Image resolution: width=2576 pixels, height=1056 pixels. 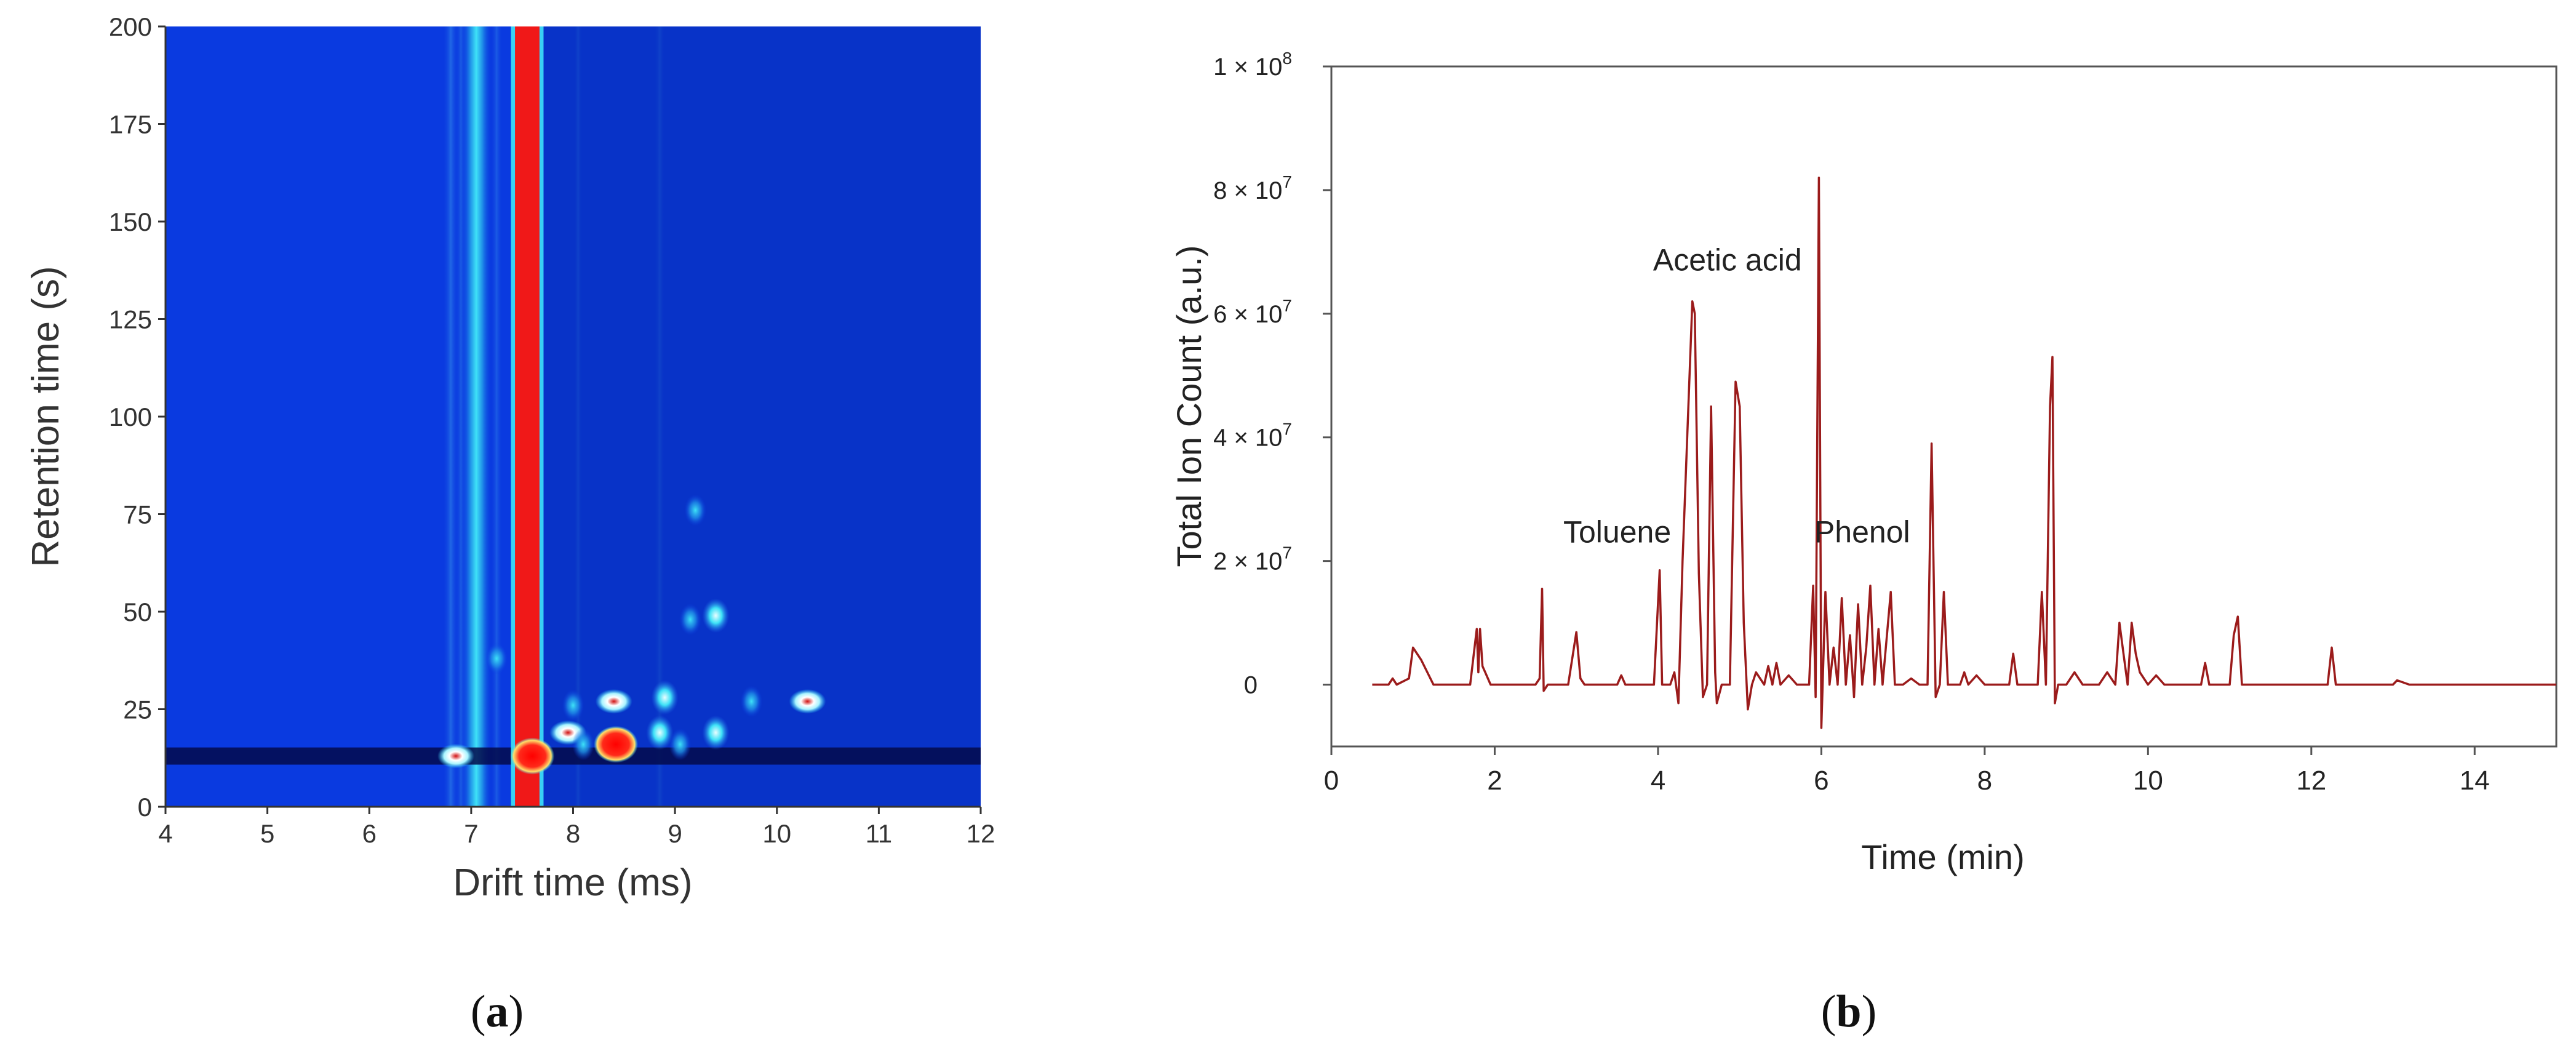 What do you see at coordinates (1985, 781) in the screenshot?
I see `panel-b-x-tick-label: 8` at bounding box center [1985, 781].